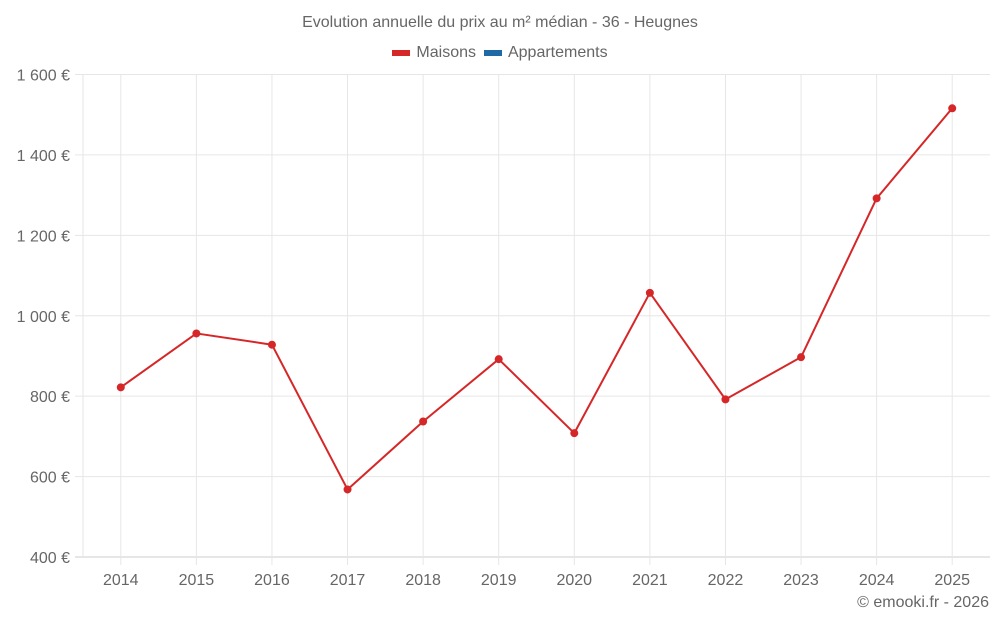  What do you see at coordinates (121, 580) in the screenshot?
I see `x-tick-label: 2014` at bounding box center [121, 580].